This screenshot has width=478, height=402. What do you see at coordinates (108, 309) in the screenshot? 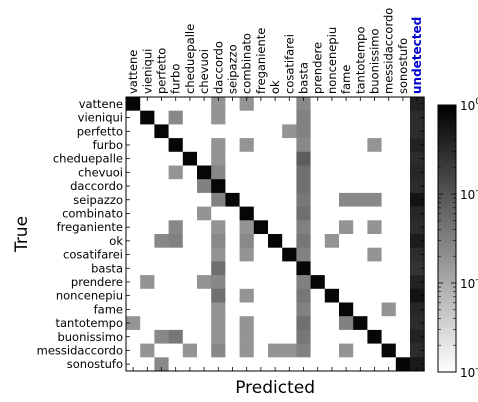
I see `row-label: fame` at bounding box center [108, 309].